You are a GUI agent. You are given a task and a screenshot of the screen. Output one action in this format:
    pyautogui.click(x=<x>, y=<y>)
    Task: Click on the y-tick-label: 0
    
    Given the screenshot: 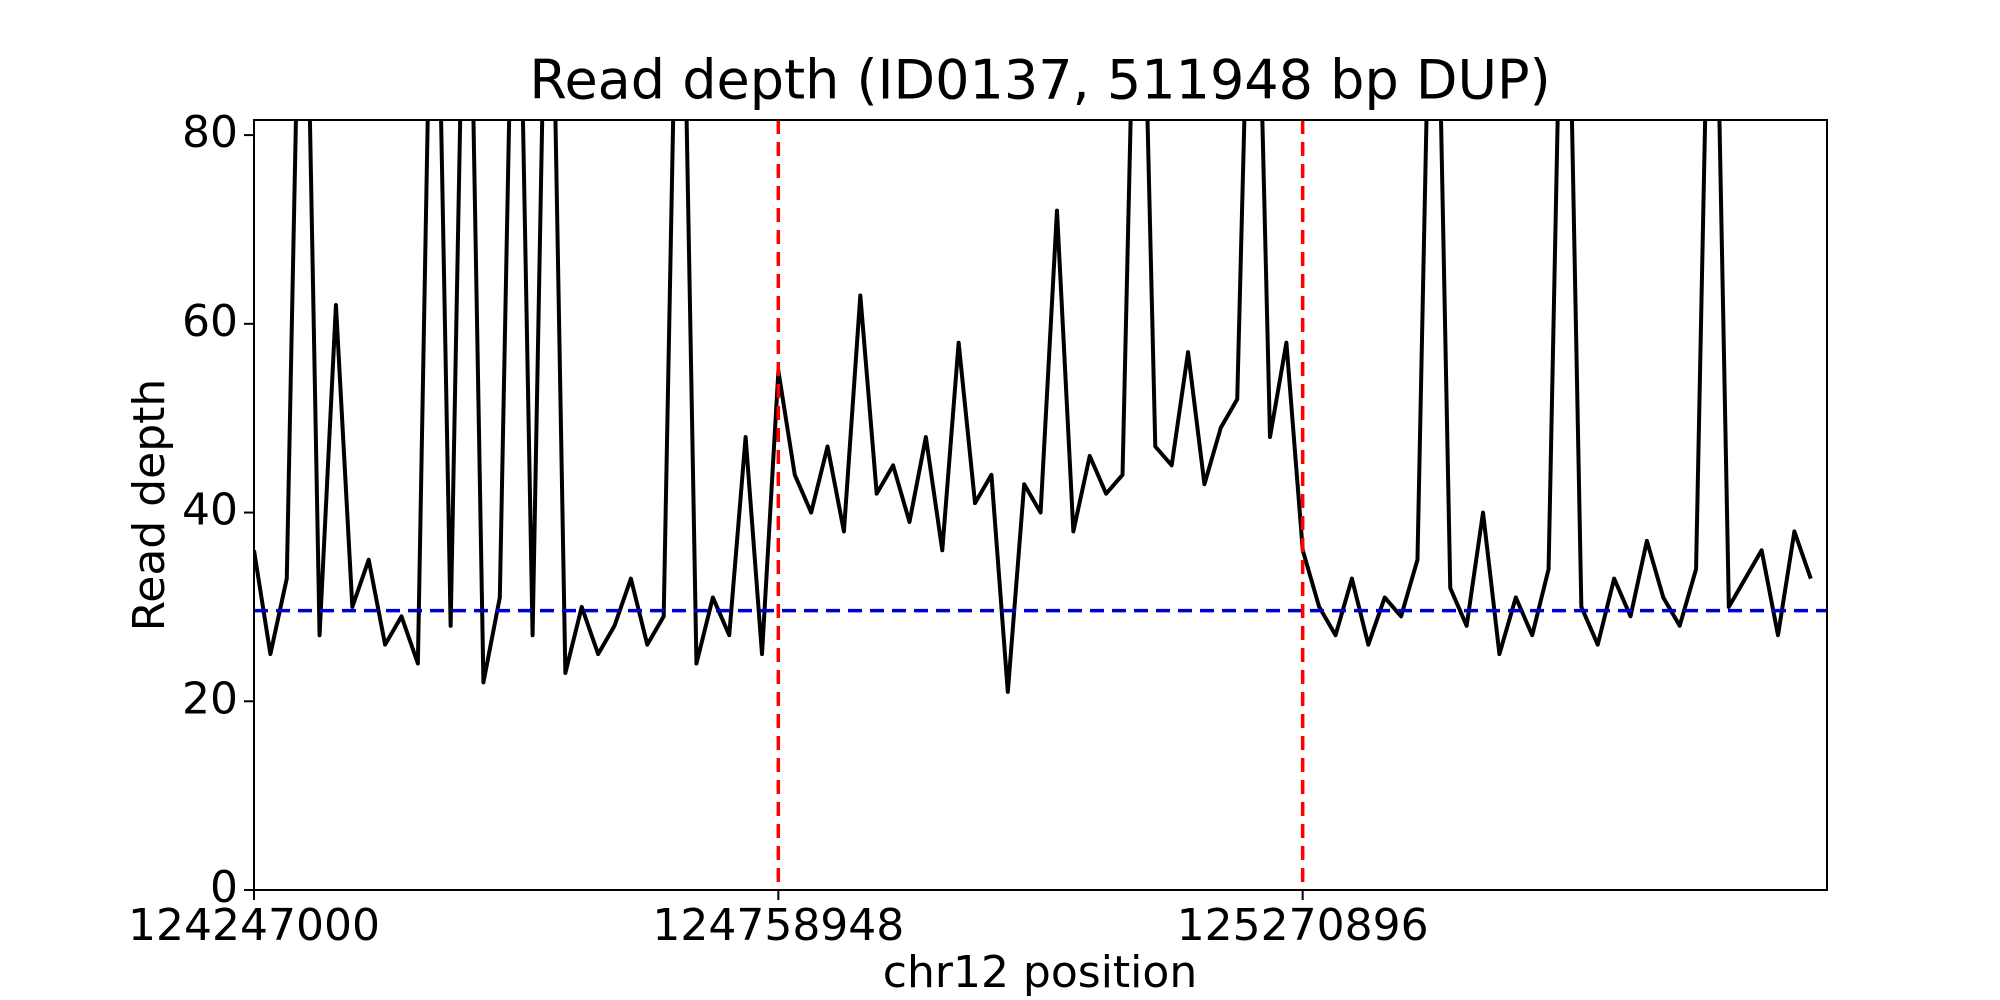 What is the action you would take?
    pyautogui.click(x=224, y=887)
    